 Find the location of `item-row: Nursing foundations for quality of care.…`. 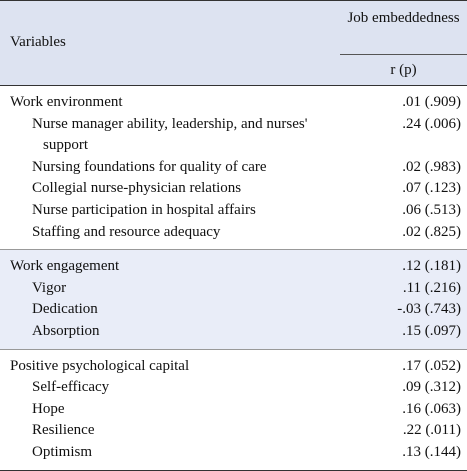

item-row: Nursing foundations for quality of care.… is located at coordinates (233, 168).